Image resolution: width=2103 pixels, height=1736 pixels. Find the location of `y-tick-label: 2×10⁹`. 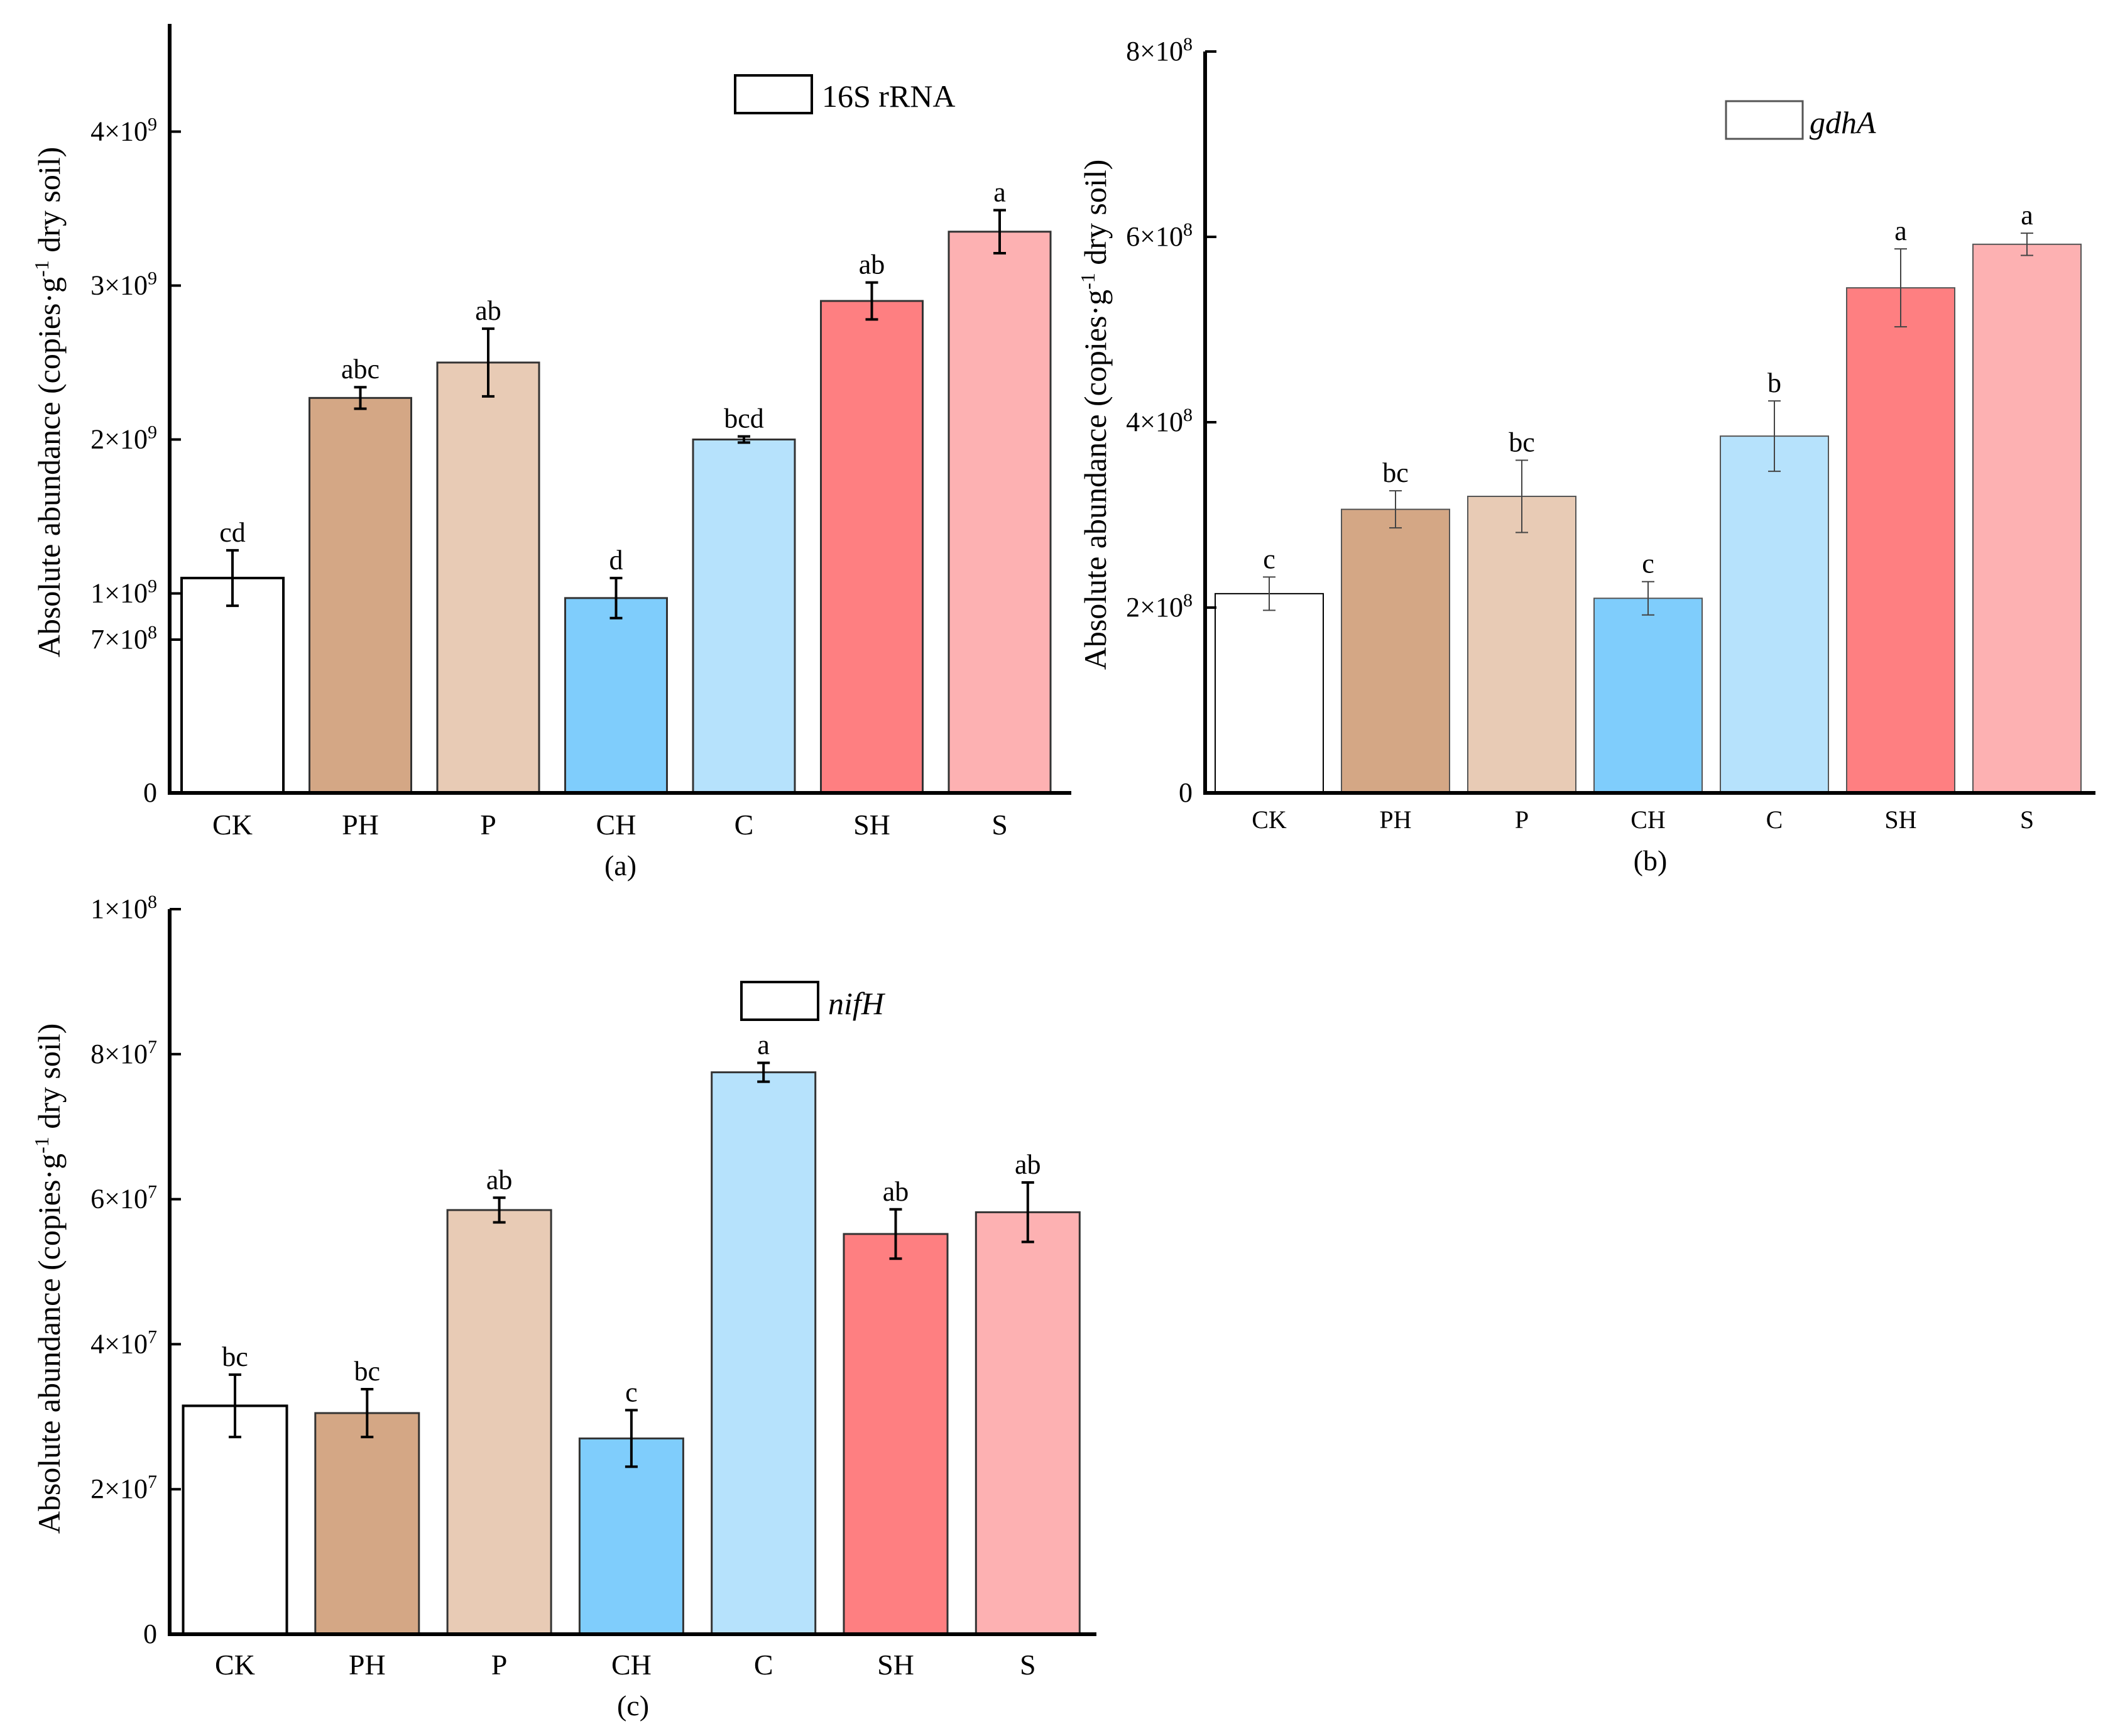

y-tick-label: 2×10⁹ is located at coordinates (123, 438).